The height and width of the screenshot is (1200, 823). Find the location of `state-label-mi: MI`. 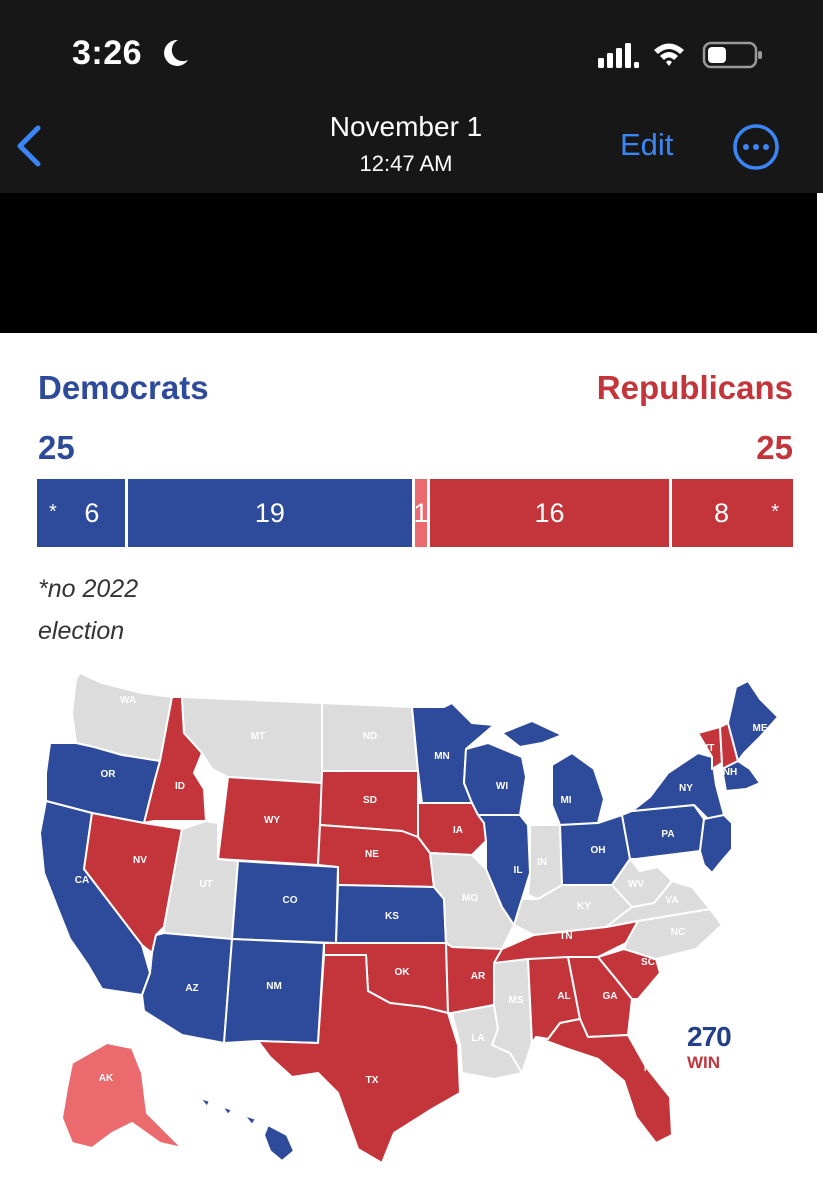

state-label-mi: MI is located at coordinates (565, 800).